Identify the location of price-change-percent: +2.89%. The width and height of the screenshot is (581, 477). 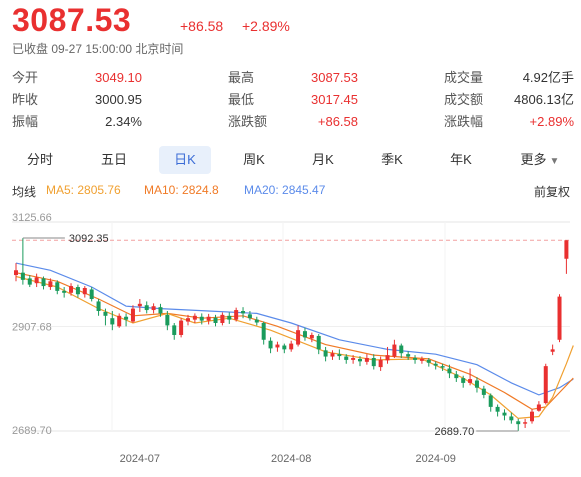
(266, 26).